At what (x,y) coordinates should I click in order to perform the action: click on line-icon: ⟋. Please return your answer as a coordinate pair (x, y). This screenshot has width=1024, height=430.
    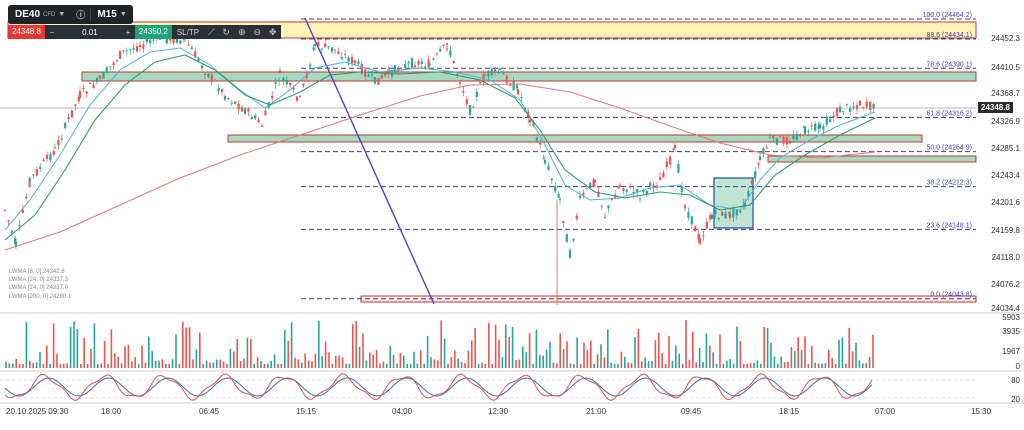
    Looking at the image, I should click on (211, 31).